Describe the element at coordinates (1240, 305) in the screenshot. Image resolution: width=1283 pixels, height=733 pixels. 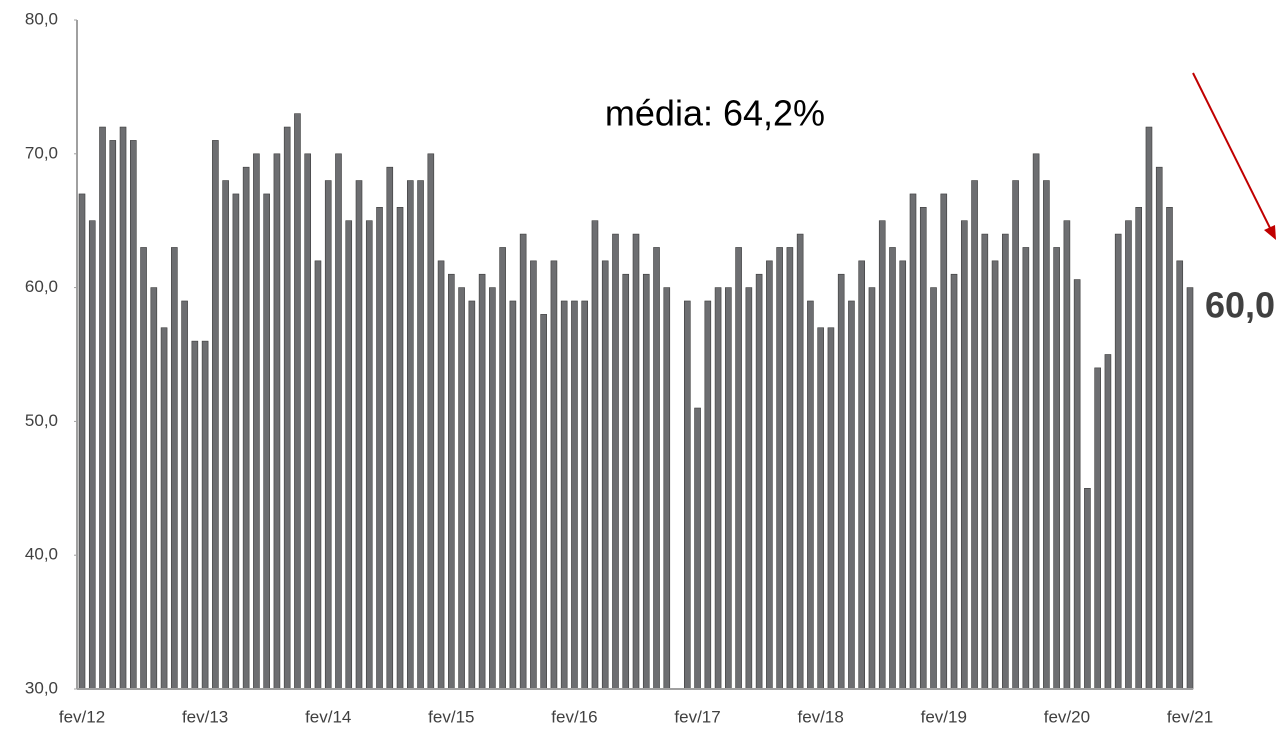
I see `last-value-annotation: 60,0` at that location.